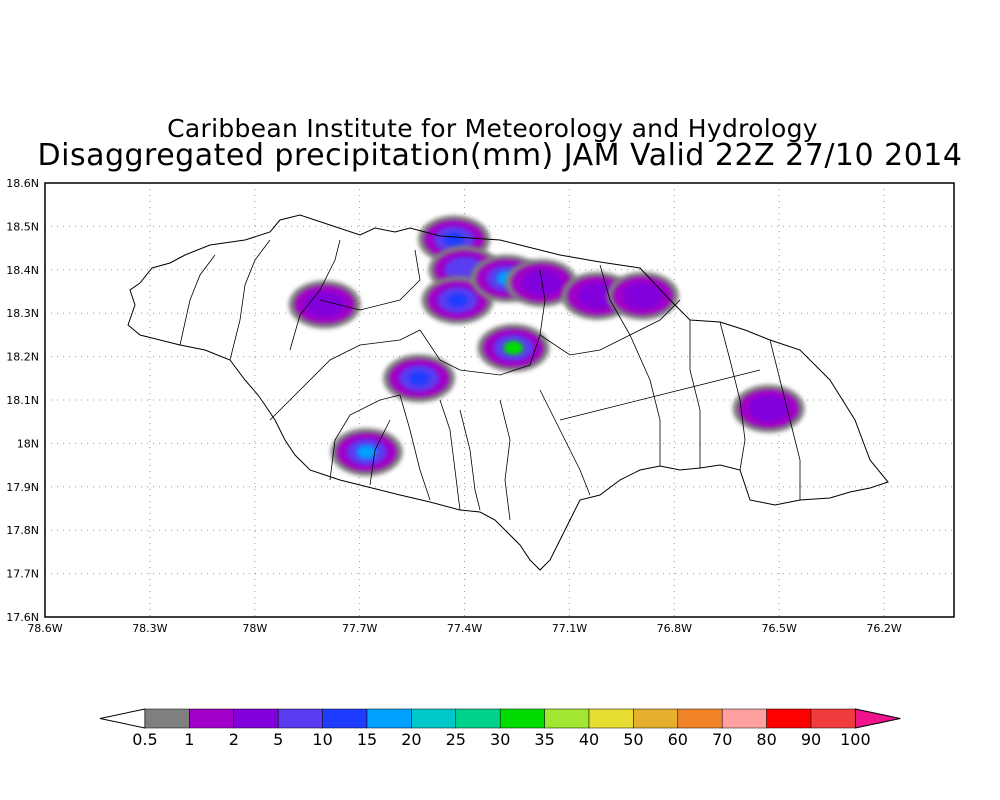 The image size is (1000, 800). I want to click on lon-tick-label: 77.7W, so click(359, 628).